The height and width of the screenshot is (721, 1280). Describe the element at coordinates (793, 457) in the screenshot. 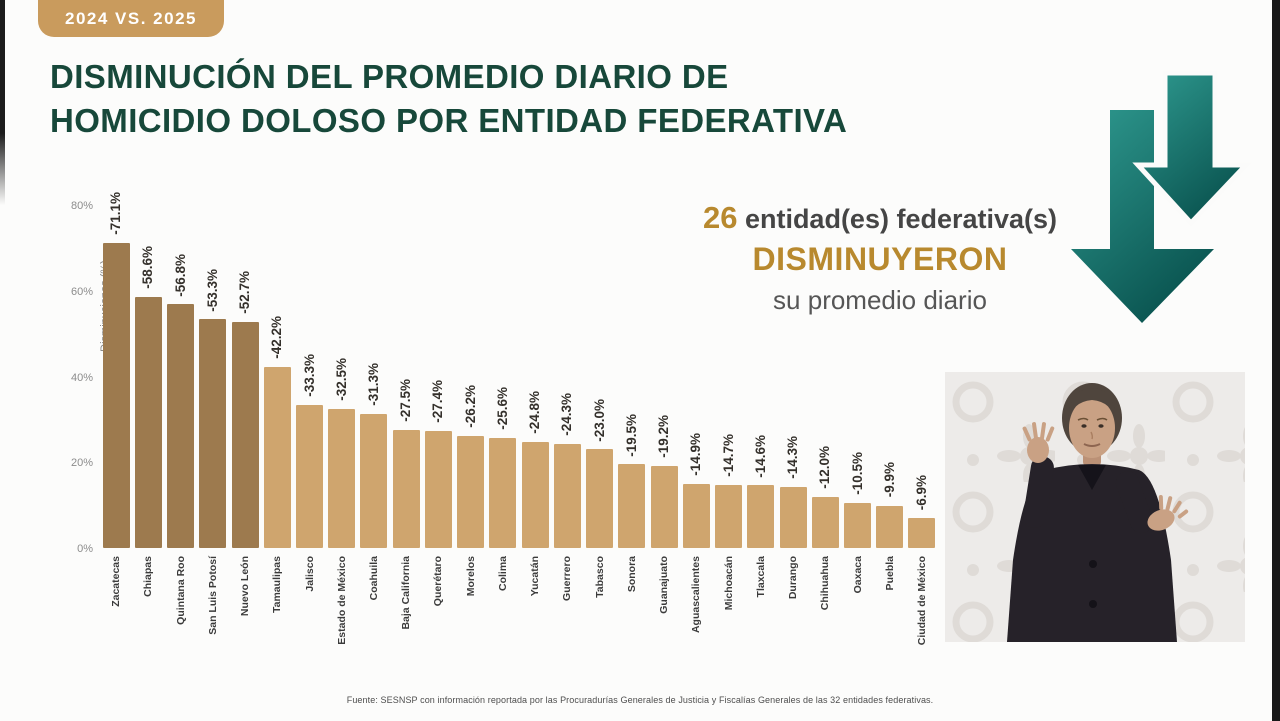

I see `bar-value-label: -14.3%` at that location.